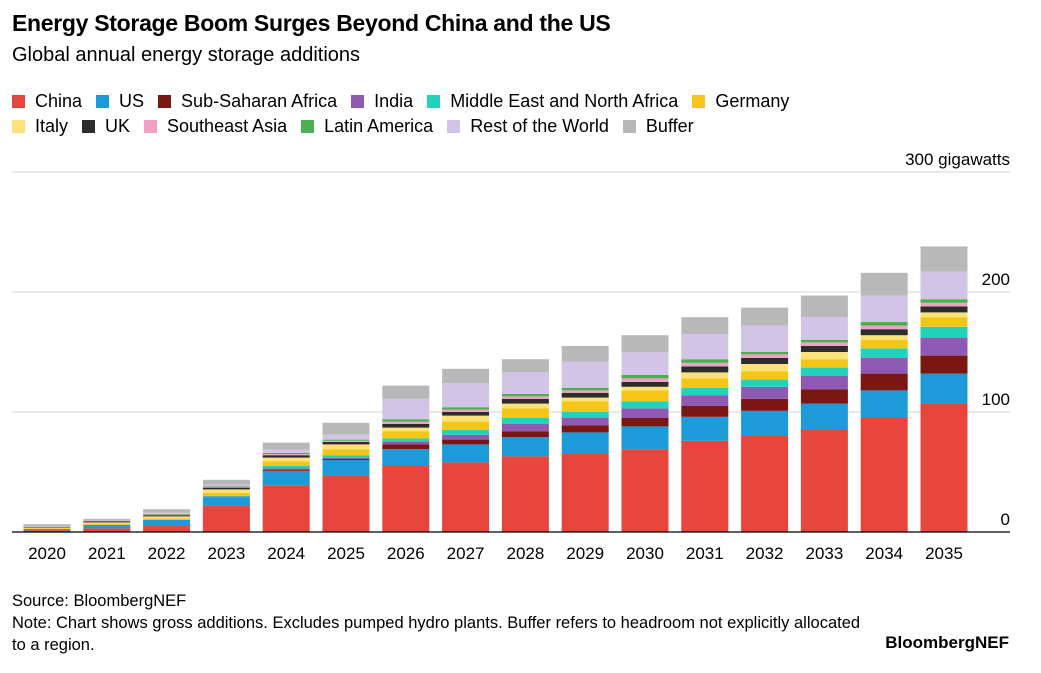  I want to click on legend-item-sub-saharan-africa: Sub-Saharan Africa, so click(247, 101).